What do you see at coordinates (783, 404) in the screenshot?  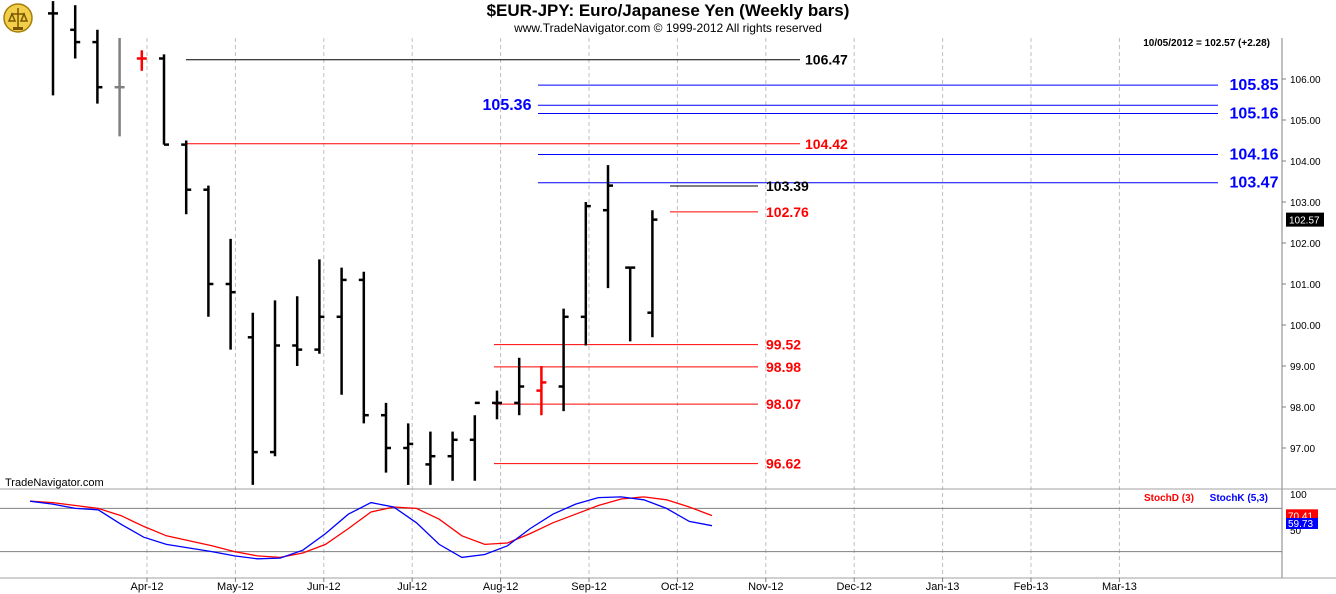 I see `level-label: 98.07` at bounding box center [783, 404].